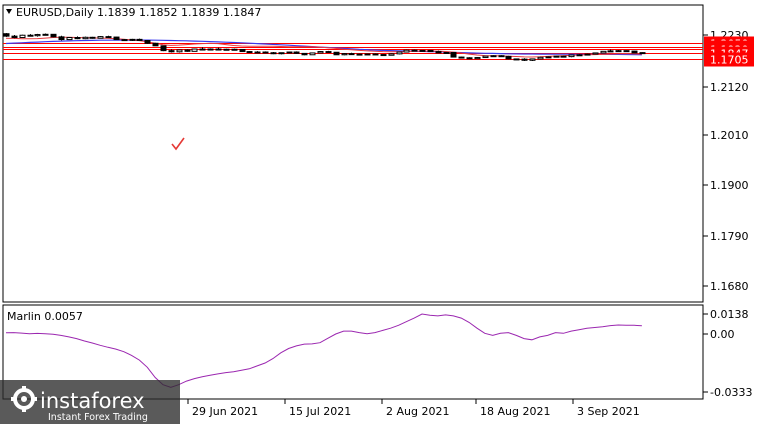 The image size is (760, 424). What do you see at coordinates (98, 417) in the screenshot?
I see `watermark-tagline: Instant Forex Trading` at bounding box center [98, 417].